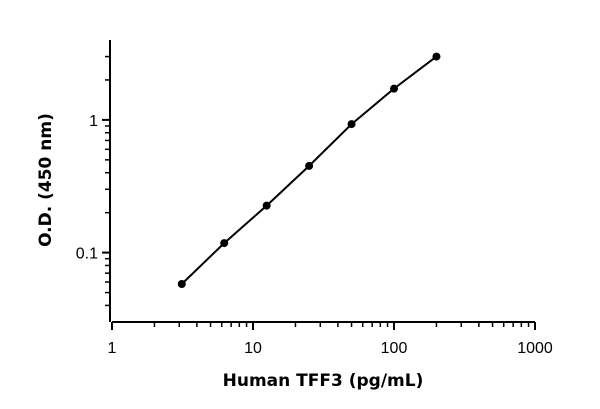 The image size is (600, 409). I want to click on x-tick-label: 100, so click(394, 348).